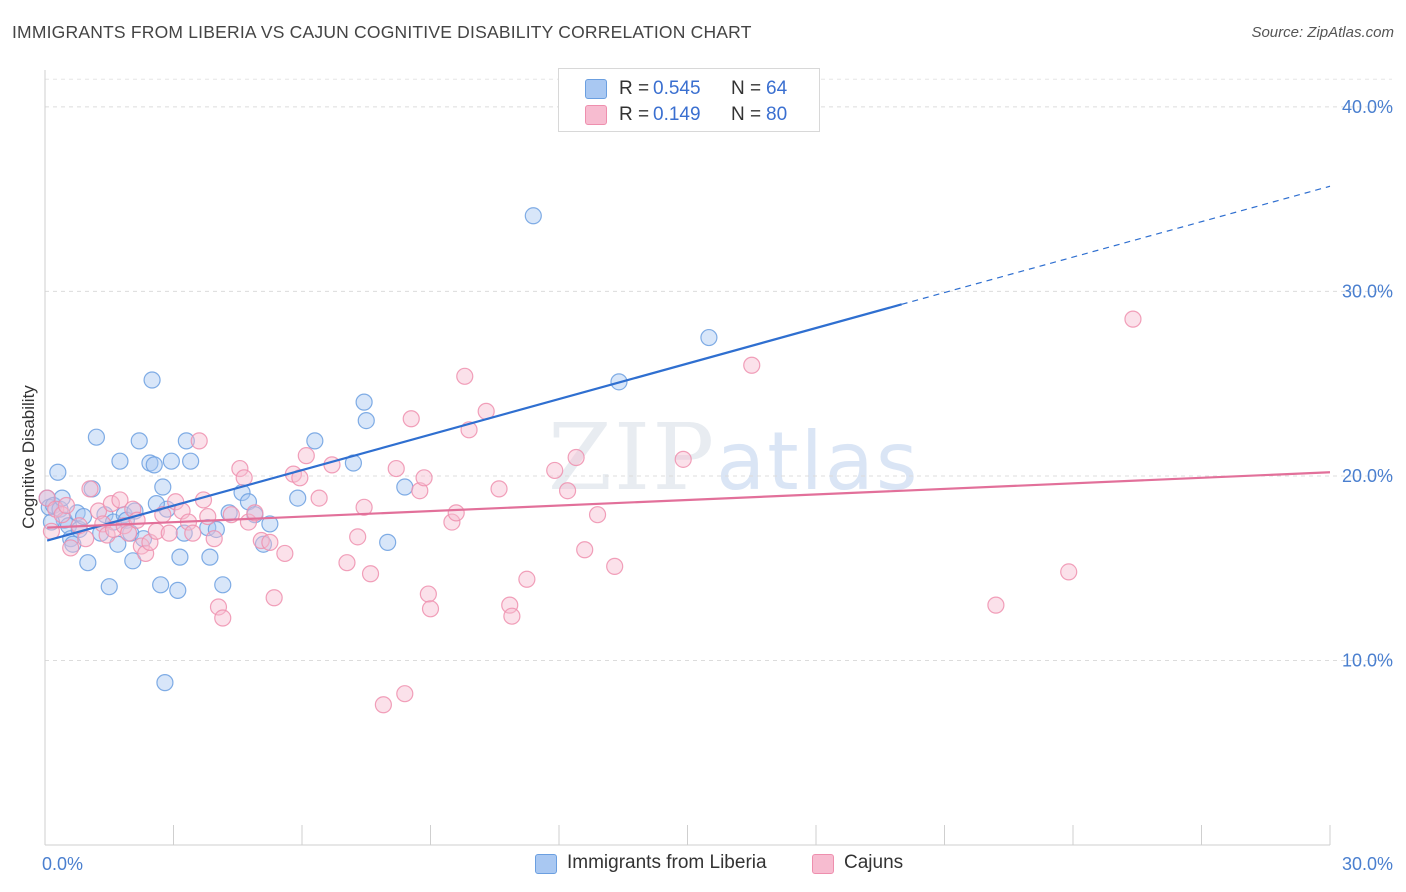 The height and width of the screenshot is (892, 1406). Describe the element at coordinates (777, 114) in the screenshot. I see `legend-n-value: 80` at that location.